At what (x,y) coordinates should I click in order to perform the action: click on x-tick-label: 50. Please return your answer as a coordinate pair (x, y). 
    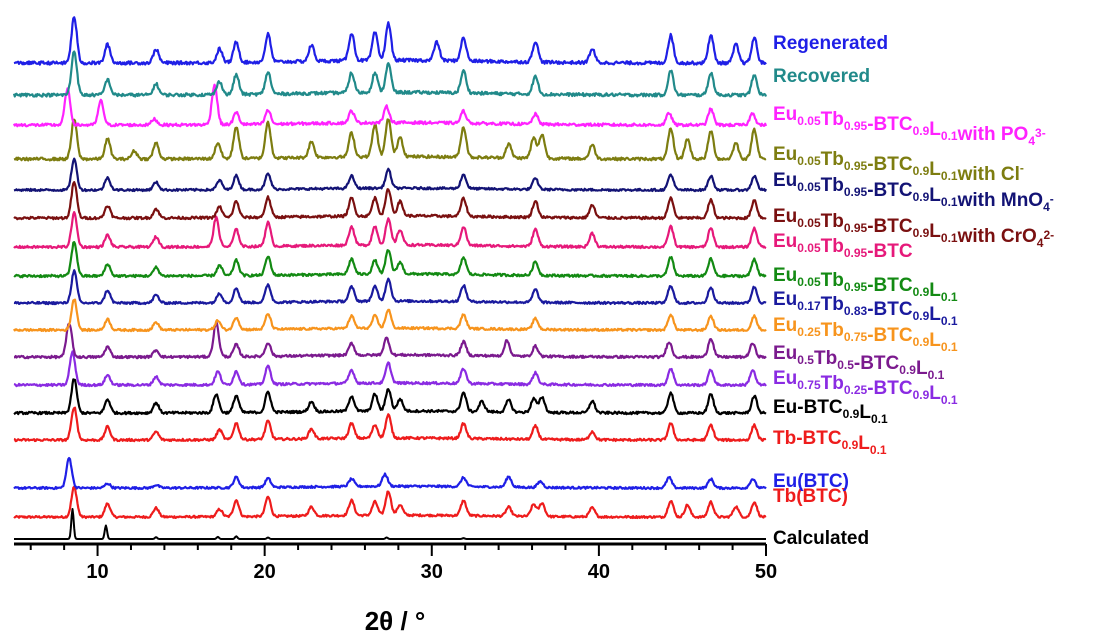
    Looking at the image, I should click on (766, 572).